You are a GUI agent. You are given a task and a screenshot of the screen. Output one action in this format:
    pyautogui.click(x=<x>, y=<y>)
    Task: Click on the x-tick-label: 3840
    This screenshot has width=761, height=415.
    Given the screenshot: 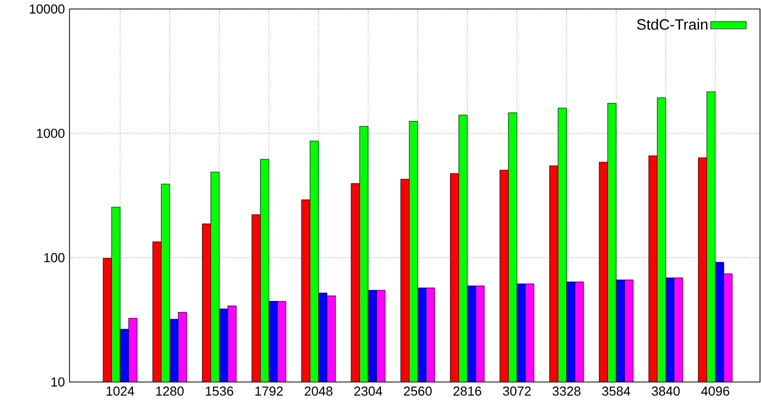 What is the action you would take?
    pyautogui.click(x=666, y=391)
    